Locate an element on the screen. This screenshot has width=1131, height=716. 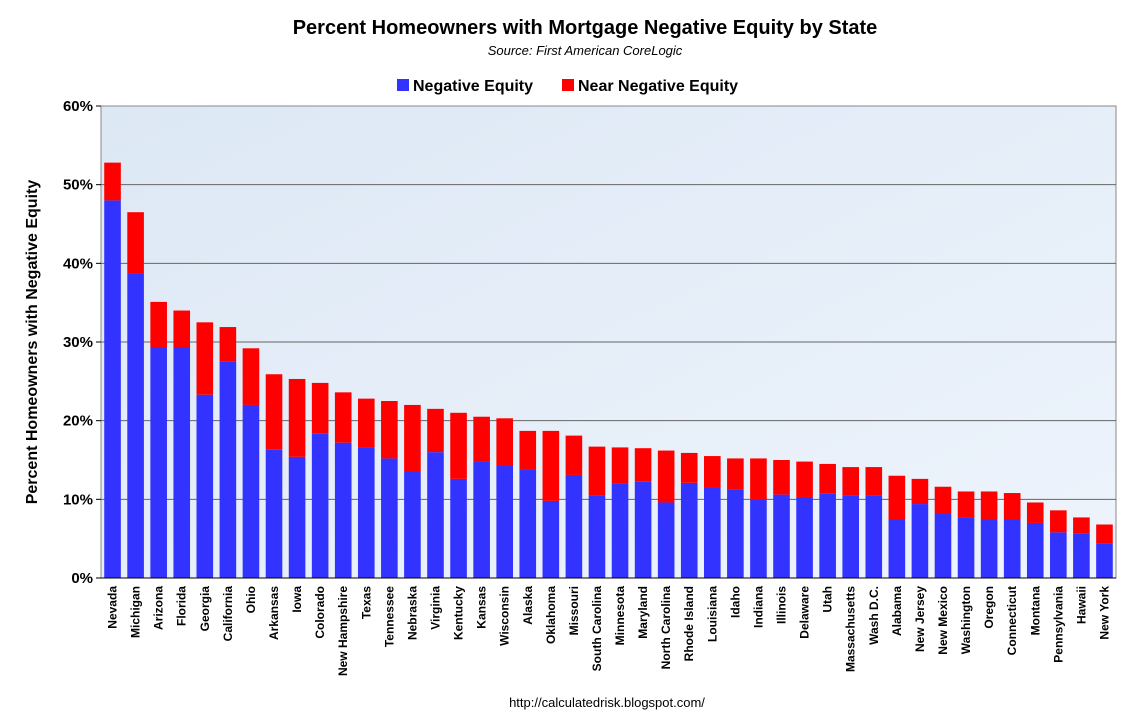
bar-near-negative-equity-new-mexico is located at coordinates (943, 500).